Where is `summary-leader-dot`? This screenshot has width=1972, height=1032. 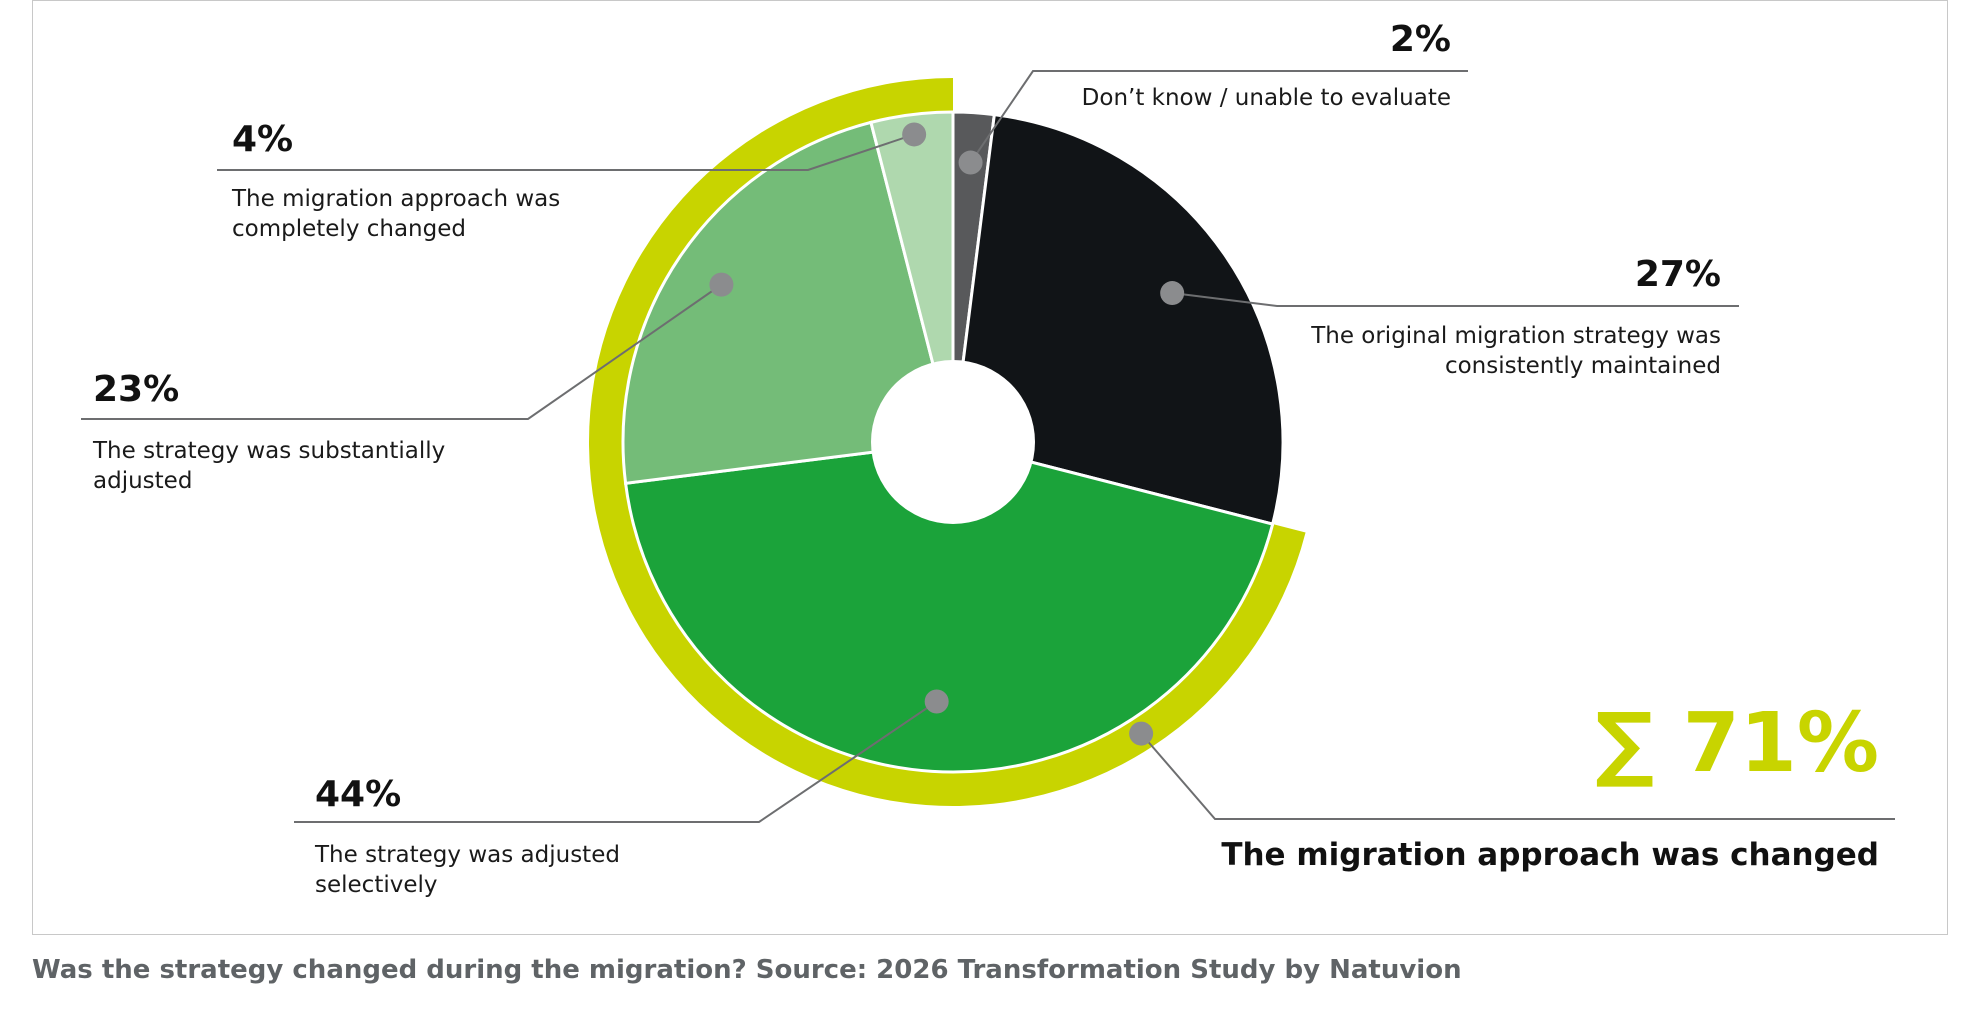
summary-leader-dot is located at coordinates (1141, 733).